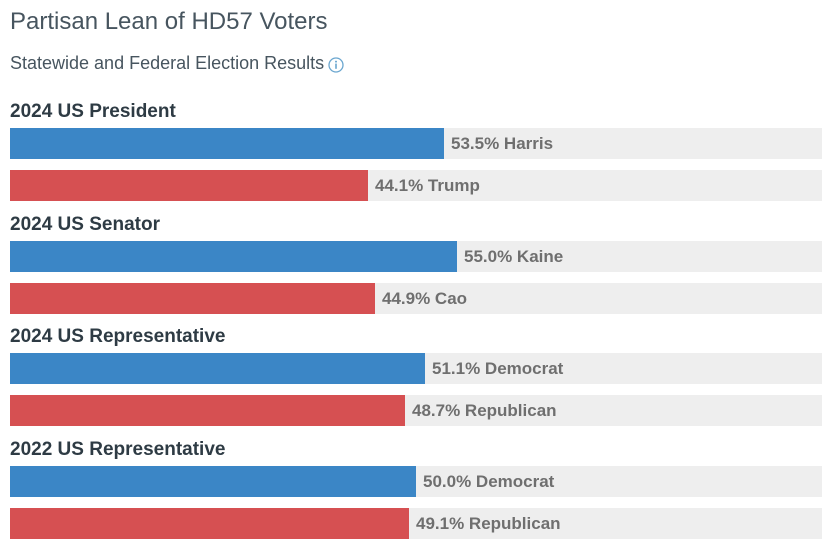 This screenshot has height=553, width=827. I want to click on bar-value-label: 51.1% Democrat, so click(498, 368).